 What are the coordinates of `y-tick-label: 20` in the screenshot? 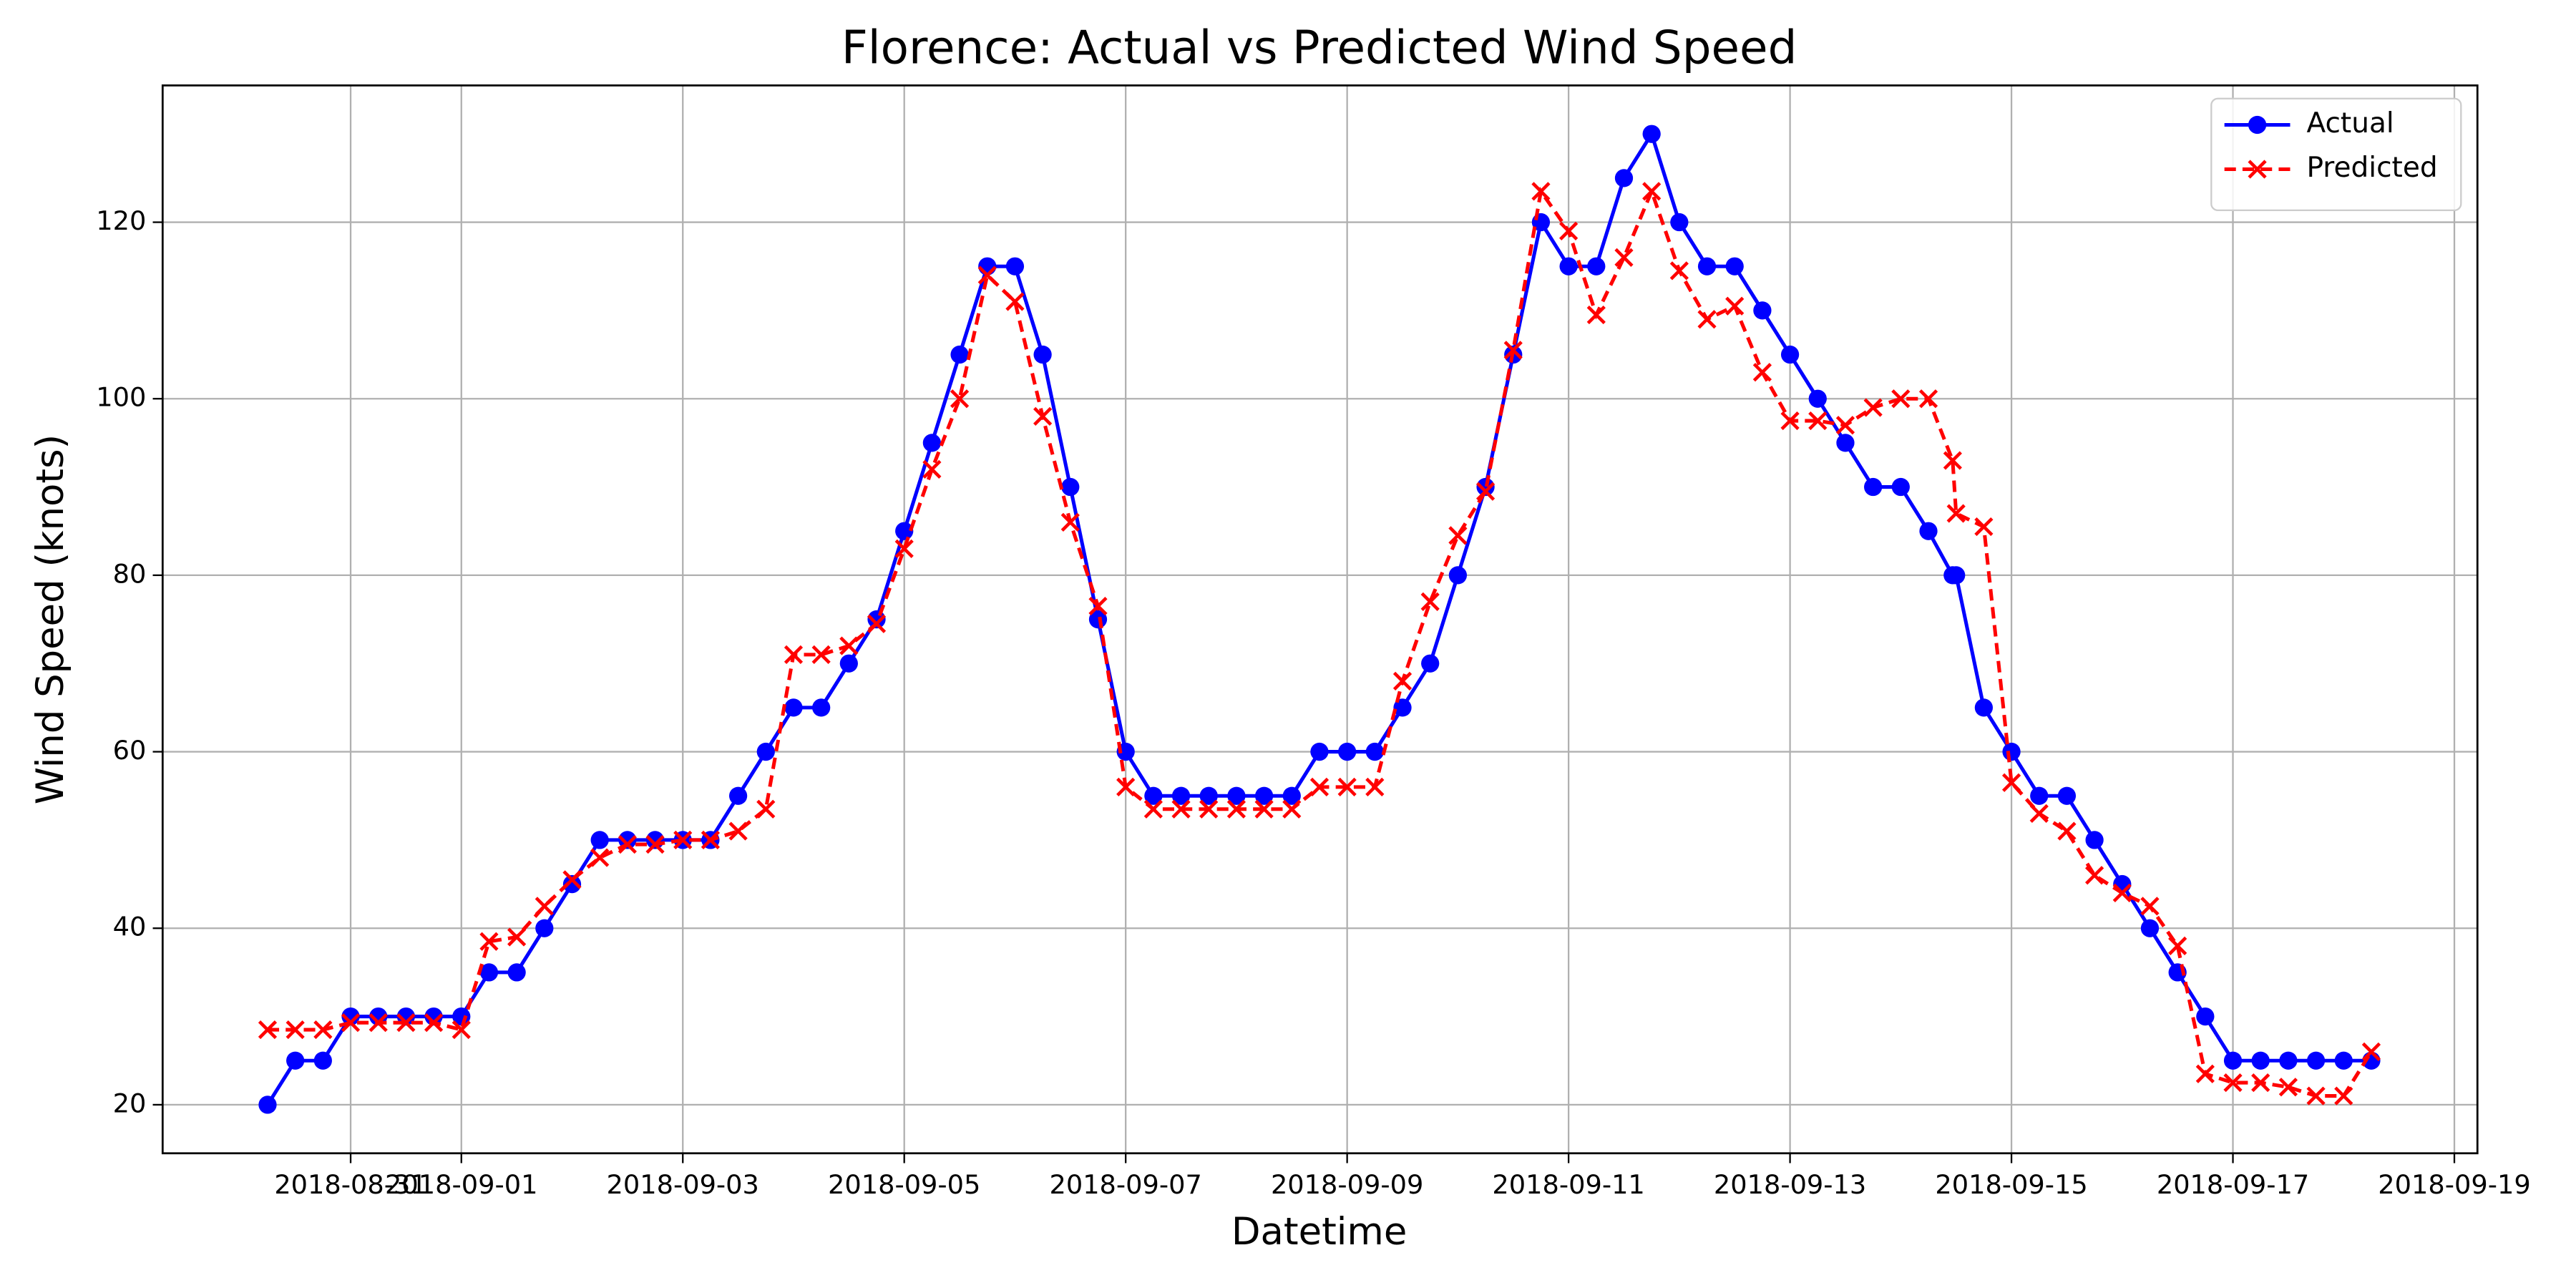 It's located at (130, 1103).